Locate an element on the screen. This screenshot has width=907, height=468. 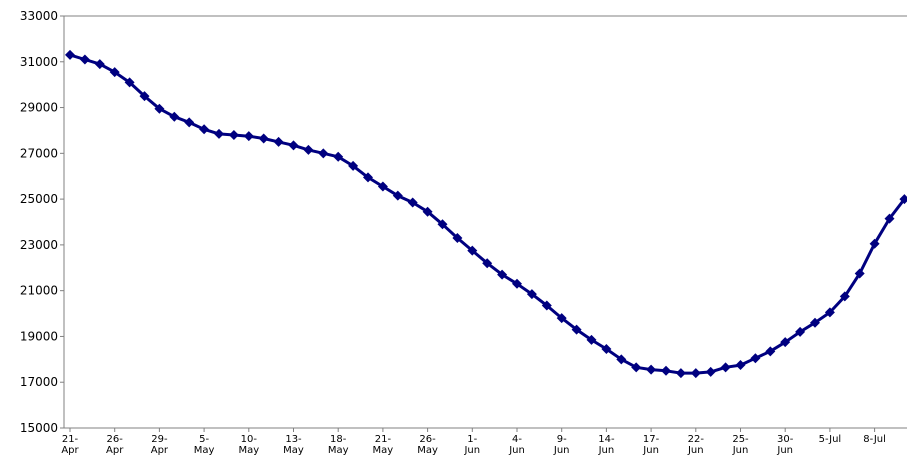
y-tick-label: 21000 is located at coordinates (39, 291).